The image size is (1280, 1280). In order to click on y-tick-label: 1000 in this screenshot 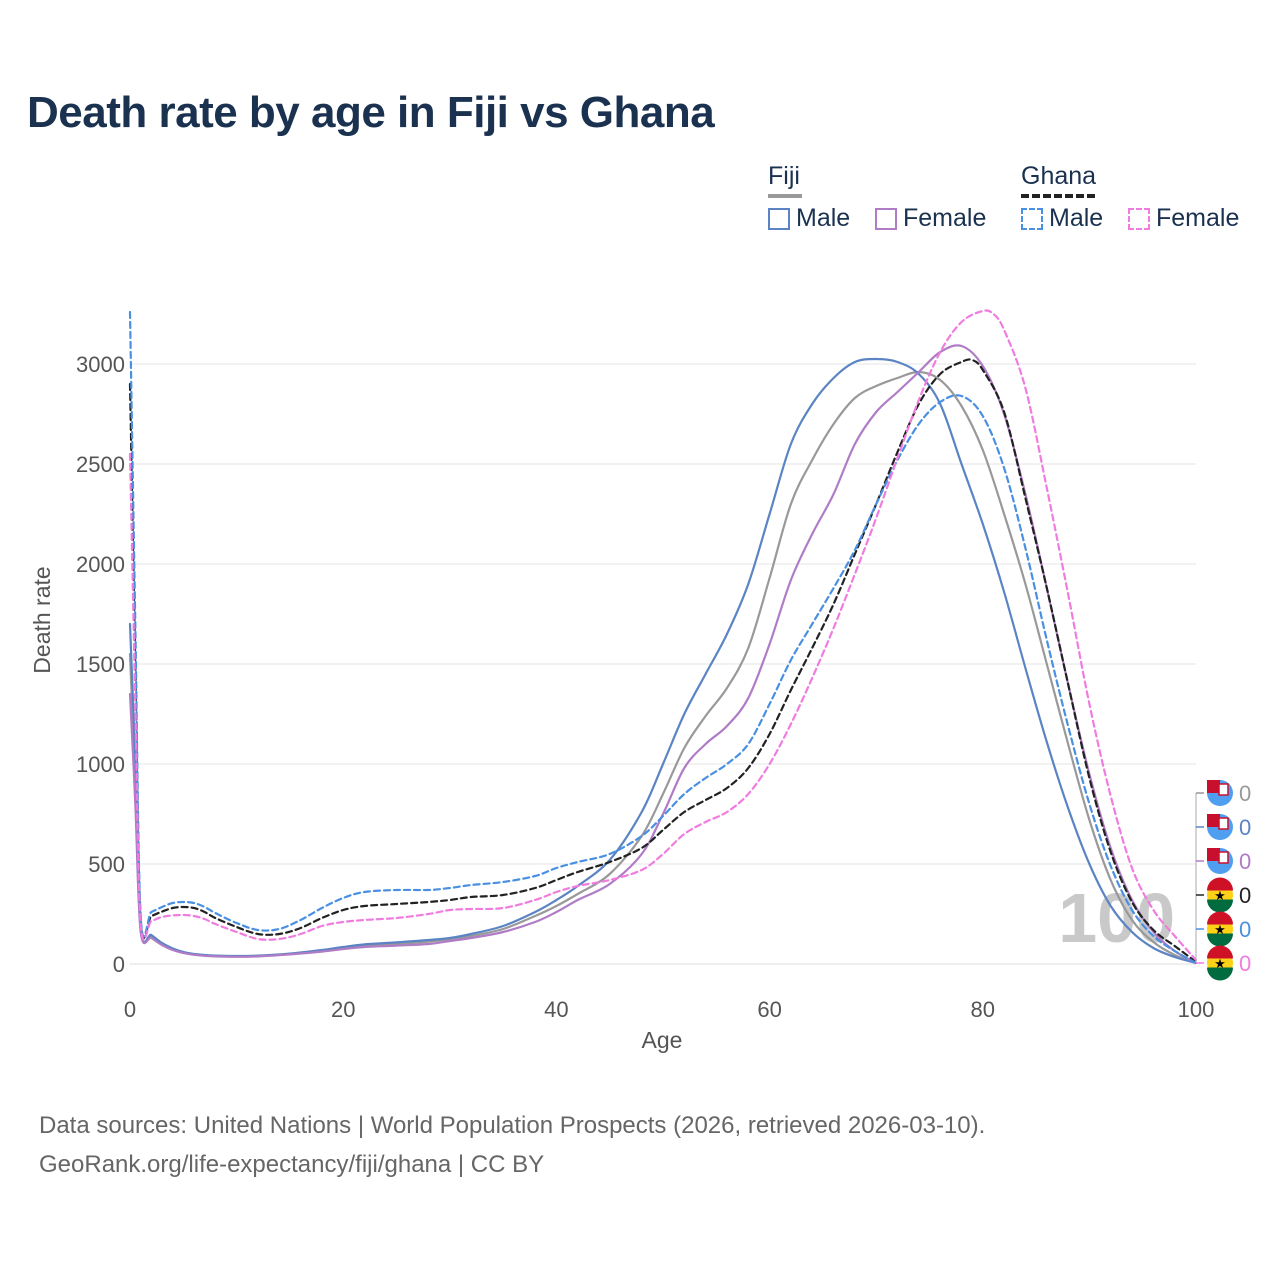, I will do `click(100, 764)`.